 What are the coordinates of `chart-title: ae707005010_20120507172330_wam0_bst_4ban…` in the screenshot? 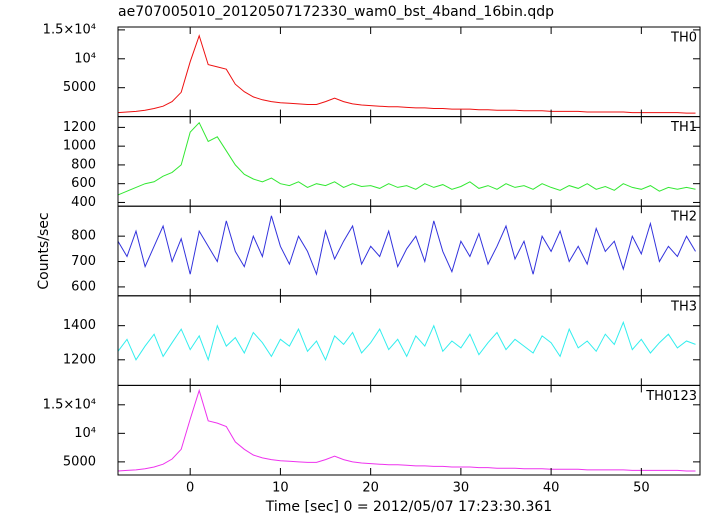 It's located at (336, 12).